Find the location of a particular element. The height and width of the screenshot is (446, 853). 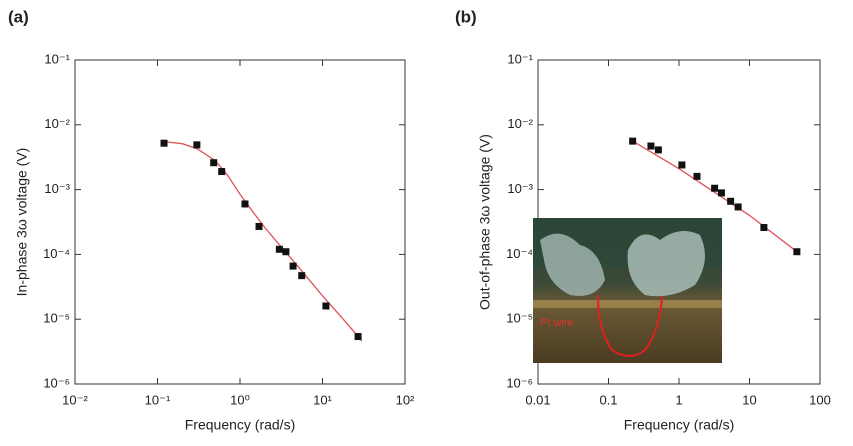

x-tick-label: 10⁻² is located at coordinates (75, 399).